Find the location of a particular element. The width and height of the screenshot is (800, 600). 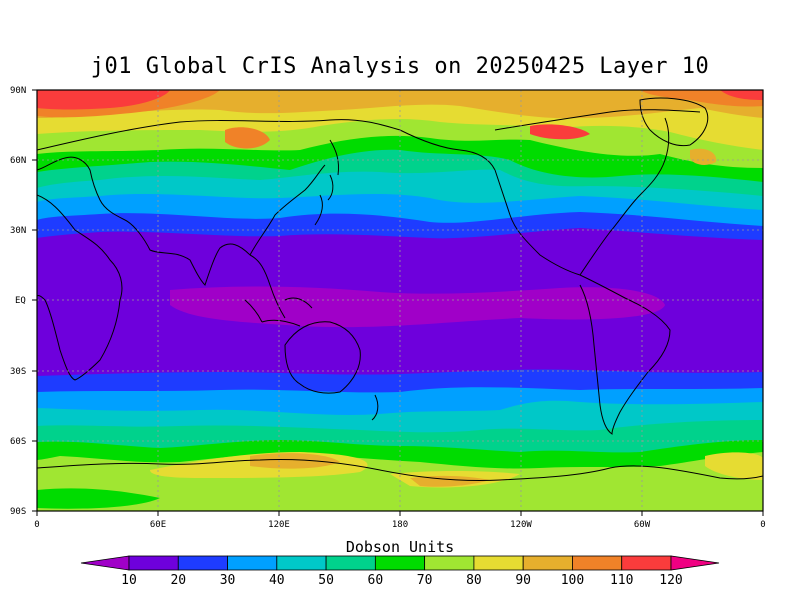

colorbar-level-label: 70 is located at coordinates (425, 580).